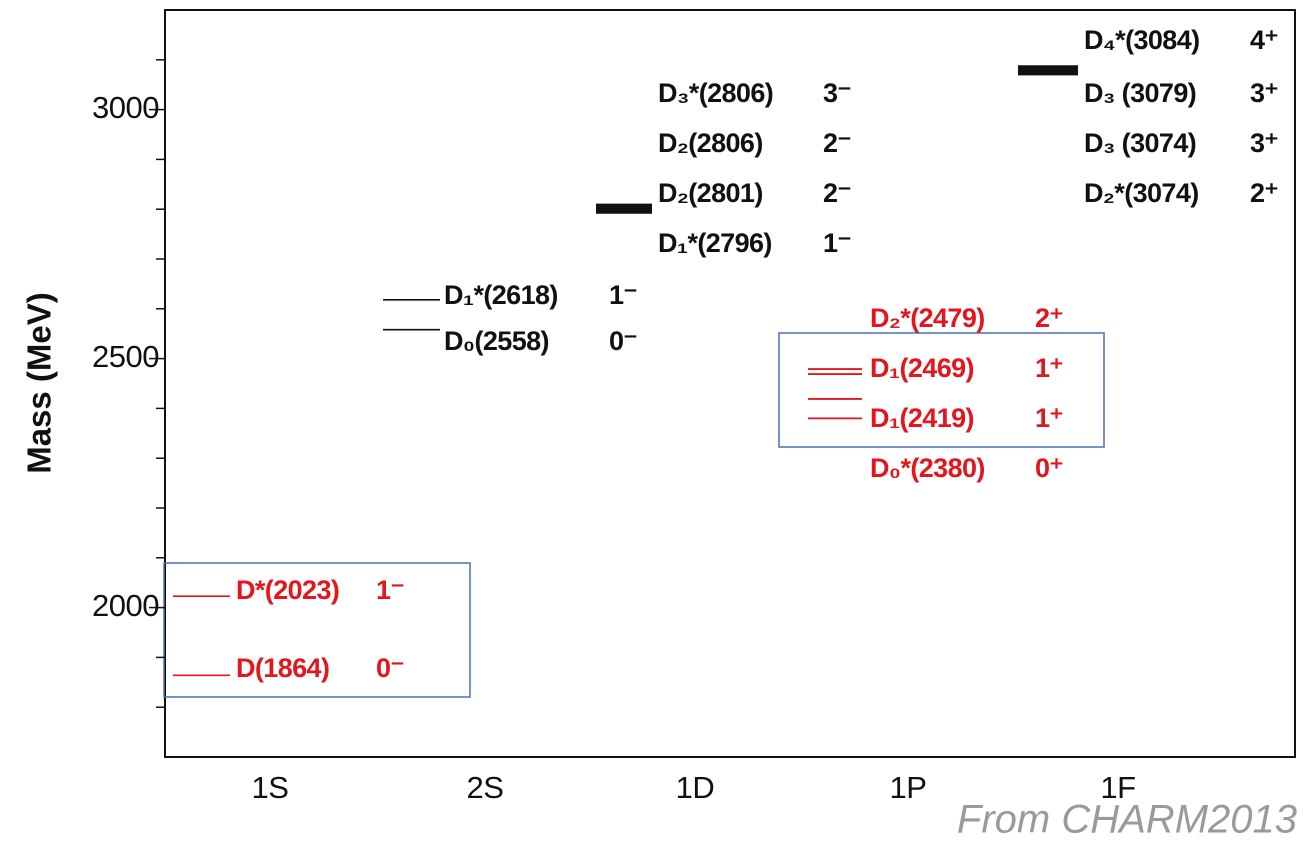 The image size is (1303, 842). What do you see at coordinates (927, 468) in the screenshot?
I see `level-label: D₀*(2380)` at bounding box center [927, 468].